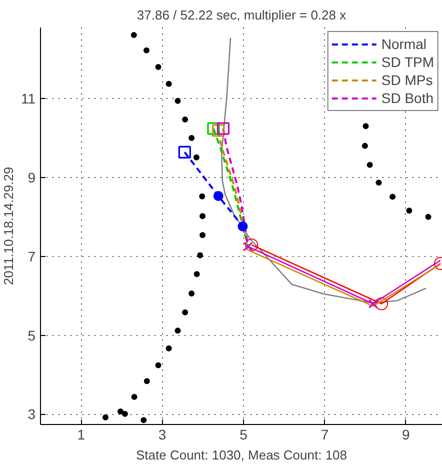  Describe the element at coordinates (32, 177) in the screenshot. I see `y-tick-label: 9` at that location.